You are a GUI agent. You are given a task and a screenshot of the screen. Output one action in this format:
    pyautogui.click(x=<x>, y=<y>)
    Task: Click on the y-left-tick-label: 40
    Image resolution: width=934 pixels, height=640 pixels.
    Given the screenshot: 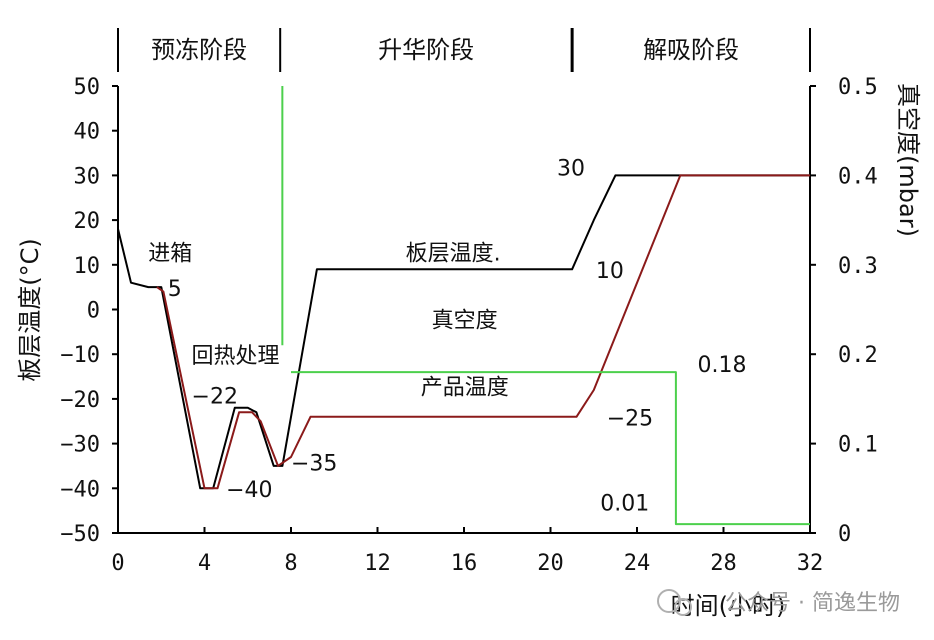 What is the action you would take?
    pyautogui.click(x=87, y=132)
    